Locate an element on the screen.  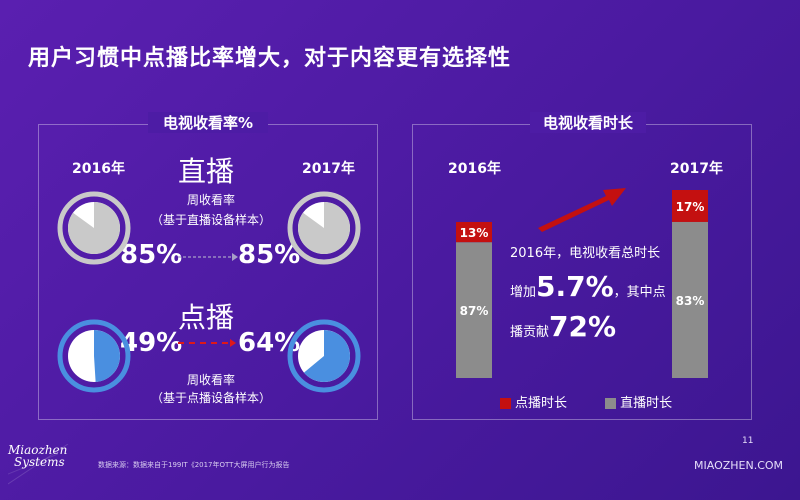
live-mode-label: 直播 is located at coordinates (206, 171).